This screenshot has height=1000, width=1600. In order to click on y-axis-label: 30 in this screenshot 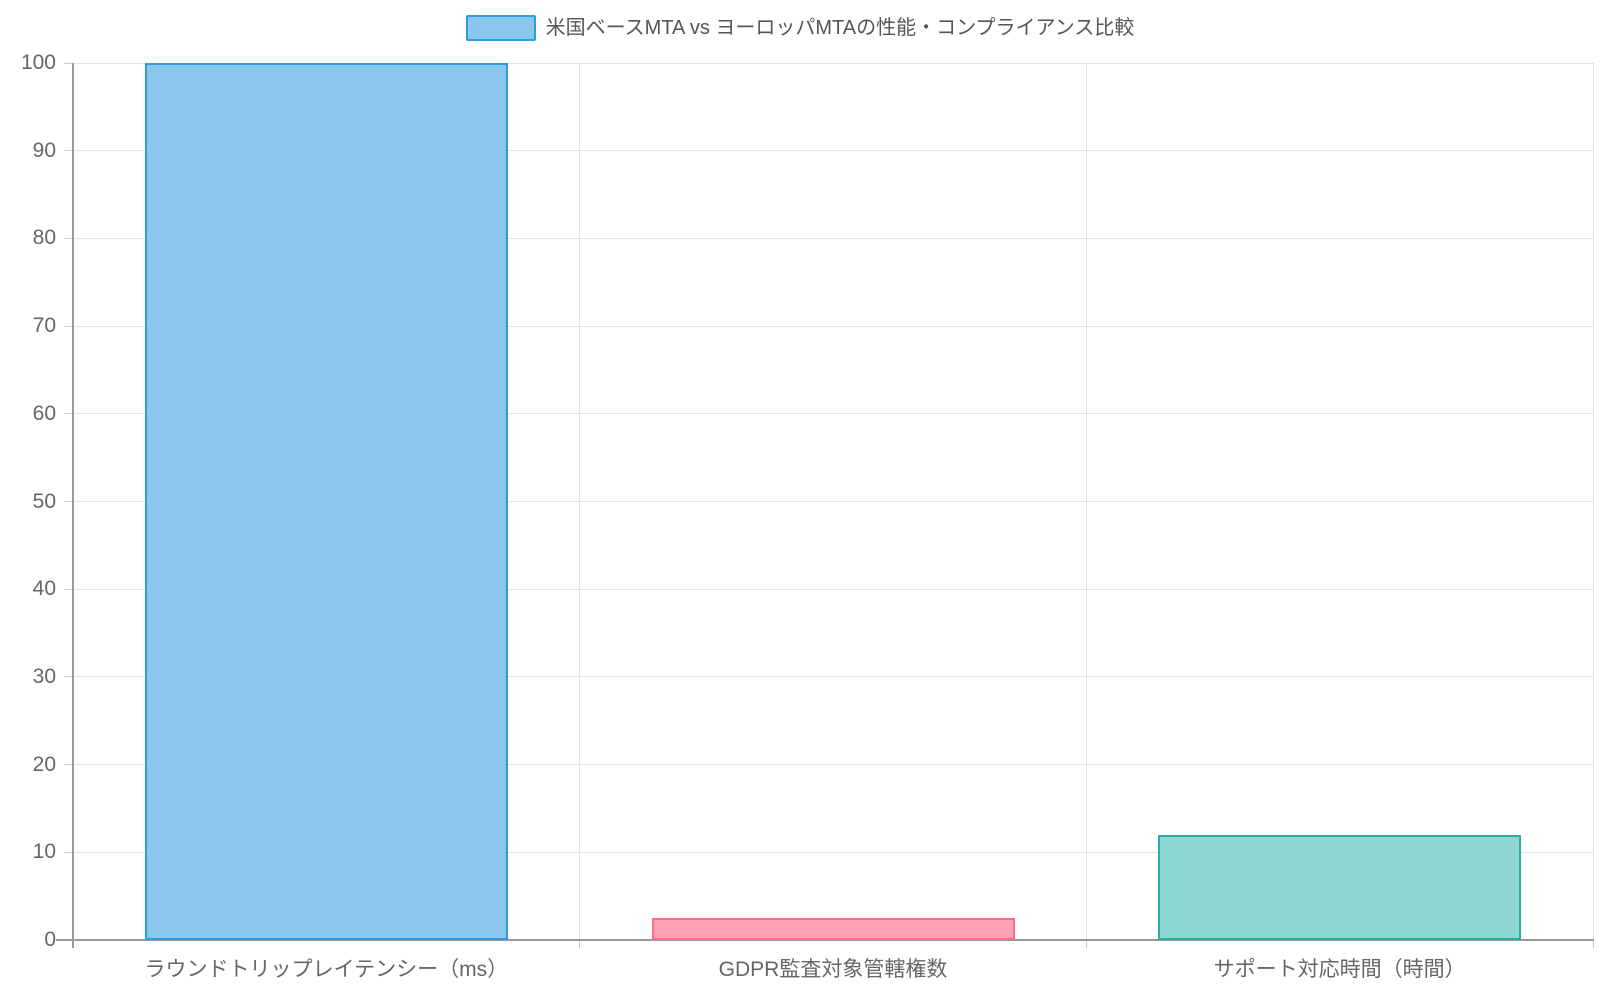, I will do `click(44, 676)`.